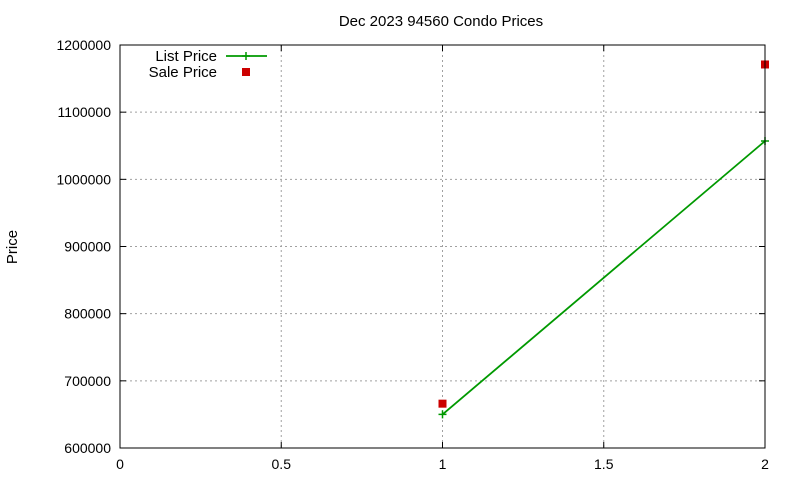 The width and height of the screenshot is (800, 480). Describe the element at coordinates (186, 56) in the screenshot. I see `legend-label: List Price` at that location.